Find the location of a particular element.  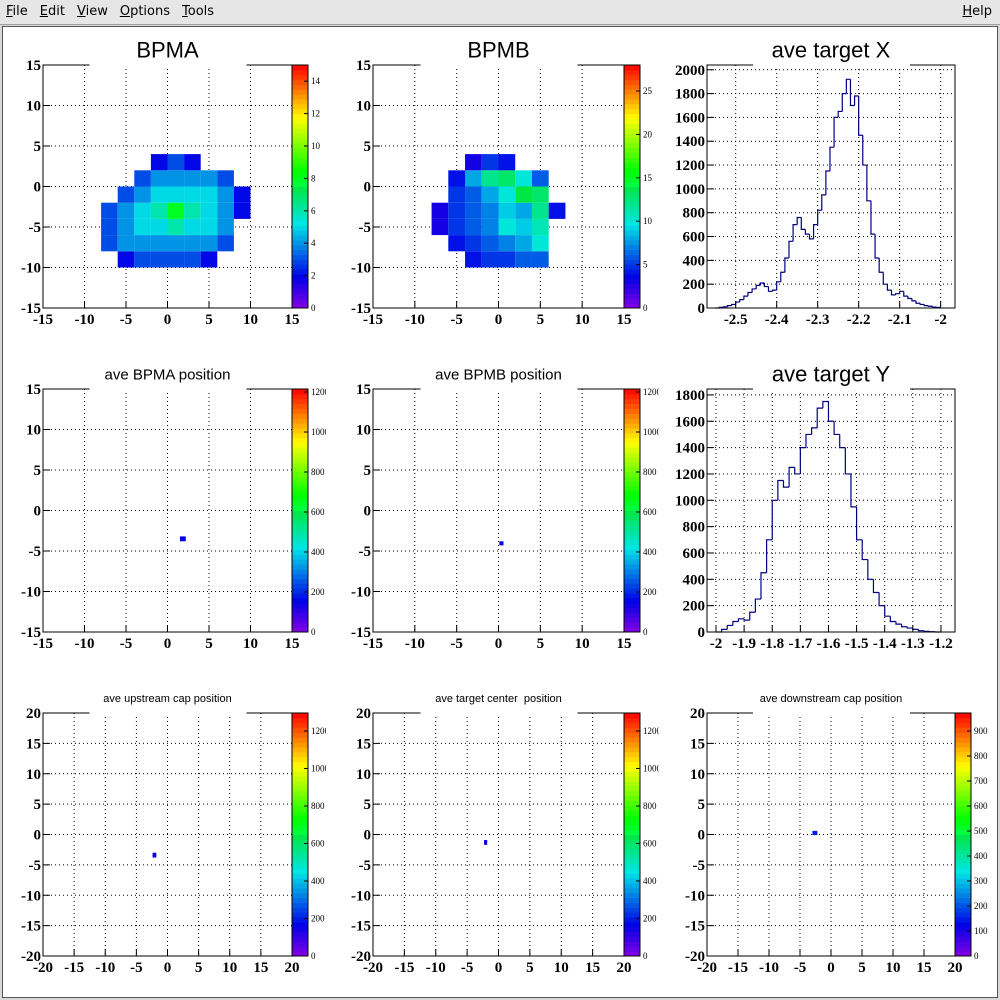

menu-item: Tools is located at coordinates (198, 11).